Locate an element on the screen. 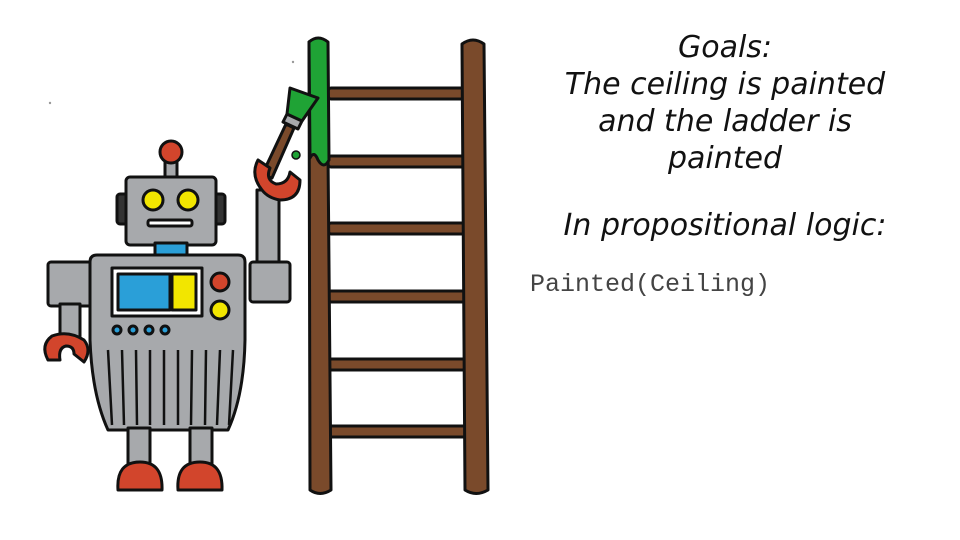  robot-body-ribs is located at coordinates (170, 387).